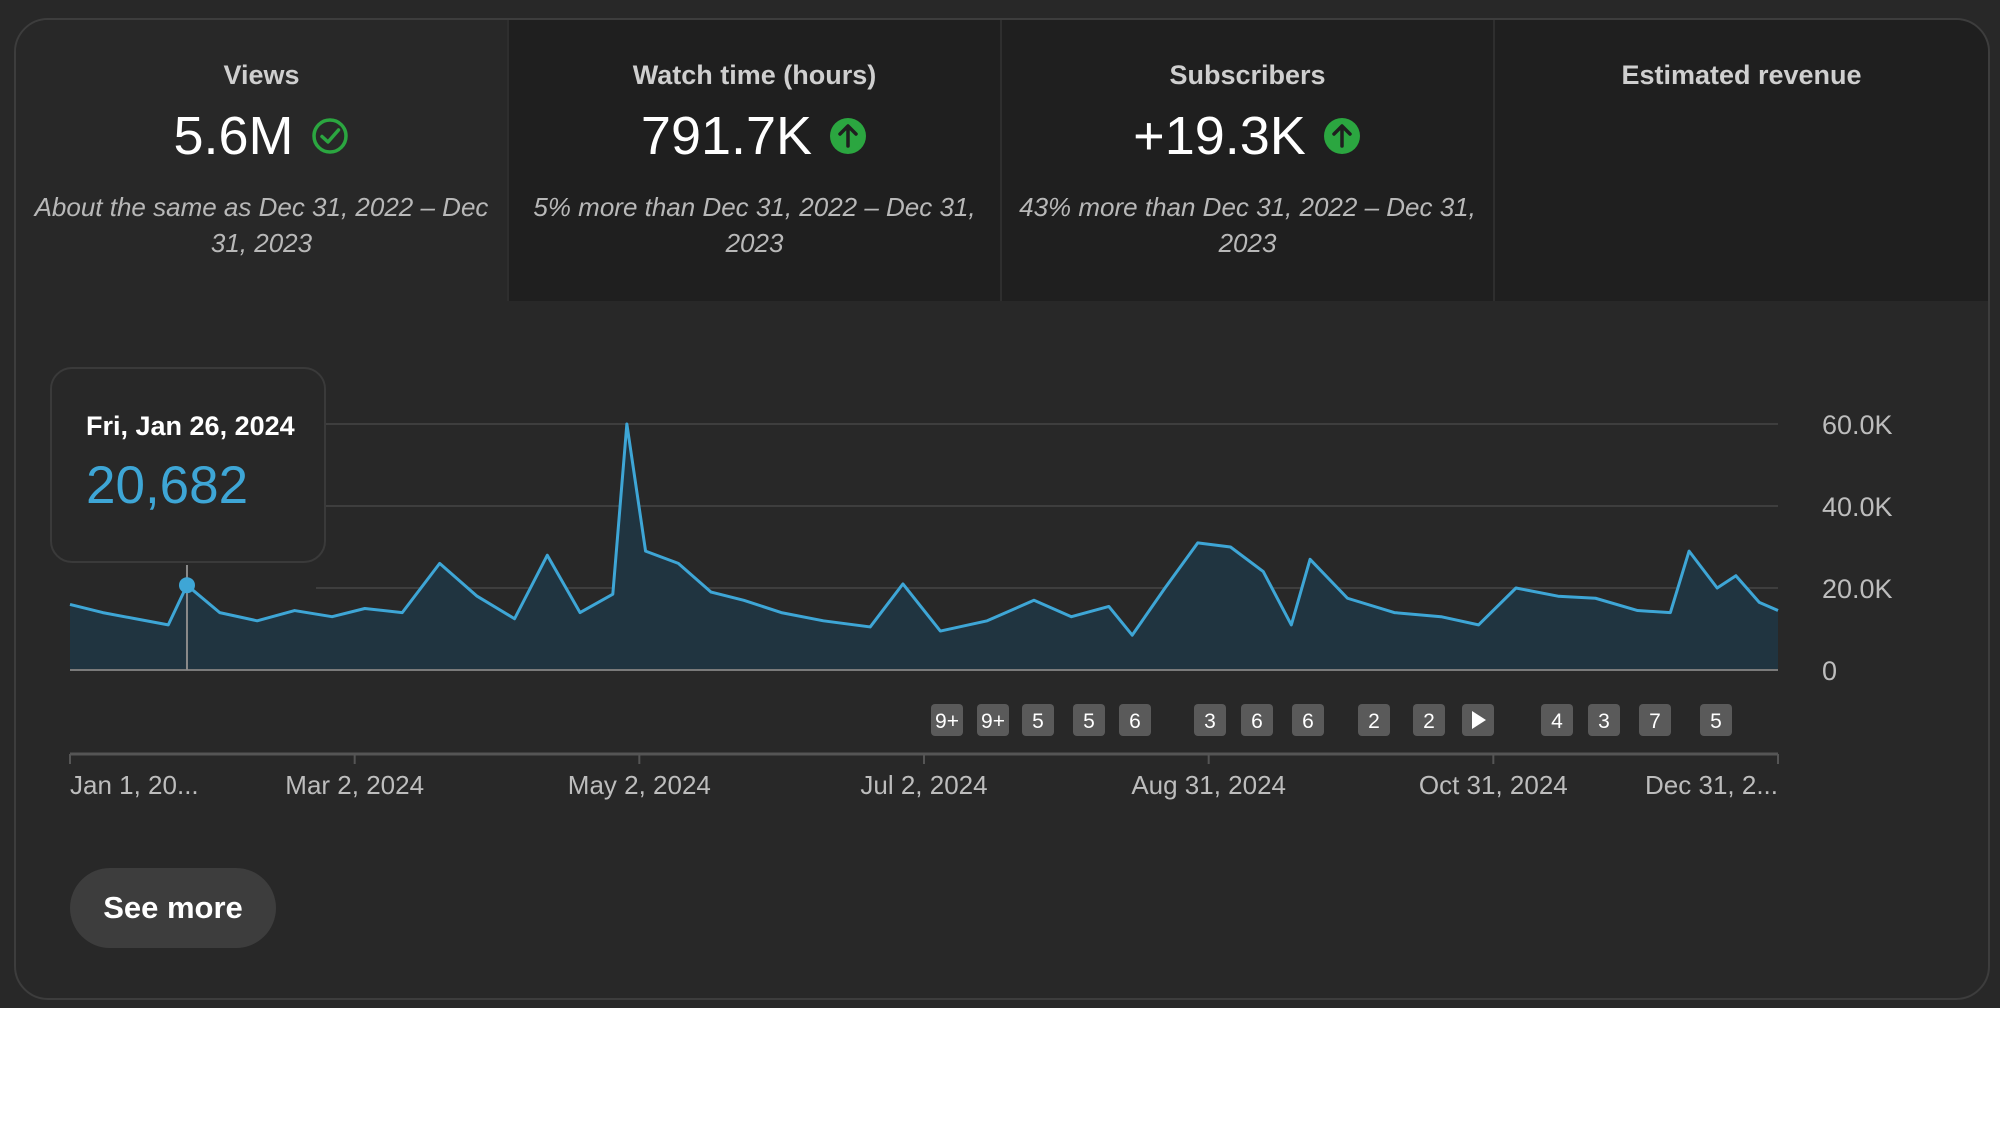 The height and width of the screenshot is (1125, 2000). What do you see at coordinates (754, 225) in the screenshot?
I see `metric-comparison: 5% more than Dec 31, 2022 – Dec 31, 2023` at bounding box center [754, 225].